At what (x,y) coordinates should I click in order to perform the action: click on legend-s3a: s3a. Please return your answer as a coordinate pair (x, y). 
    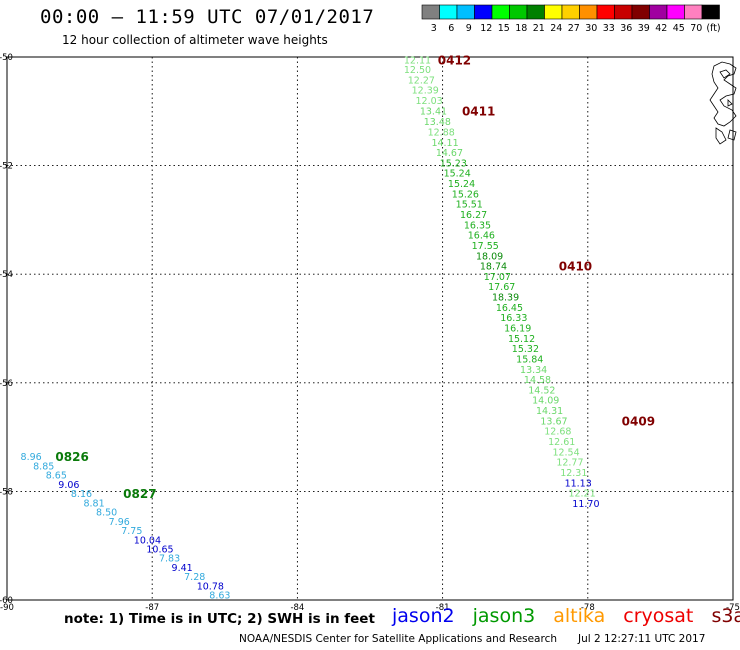
    Looking at the image, I should click on (725, 616).